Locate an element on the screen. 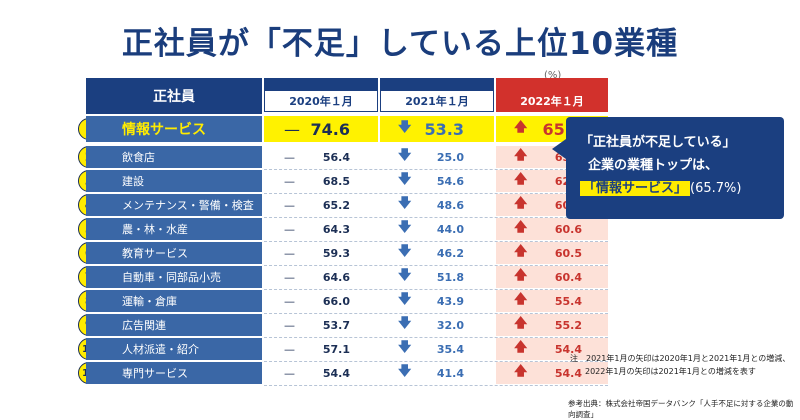 The width and height of the screenshot is (800, 420). value-2021: 🡇 35.4 is located at coordinates (437, 349).